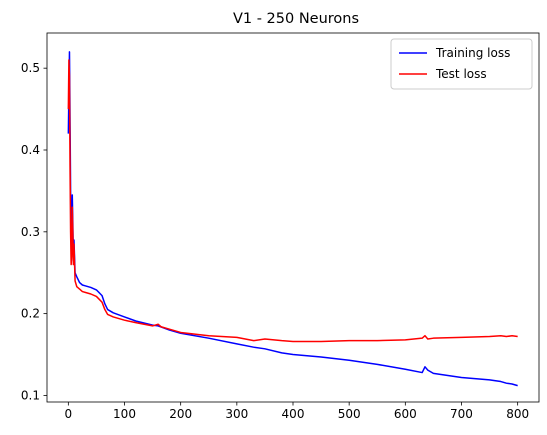 The image size is (547, 435). I want to click on legend: Training loss Test loss, so click(461, 64).